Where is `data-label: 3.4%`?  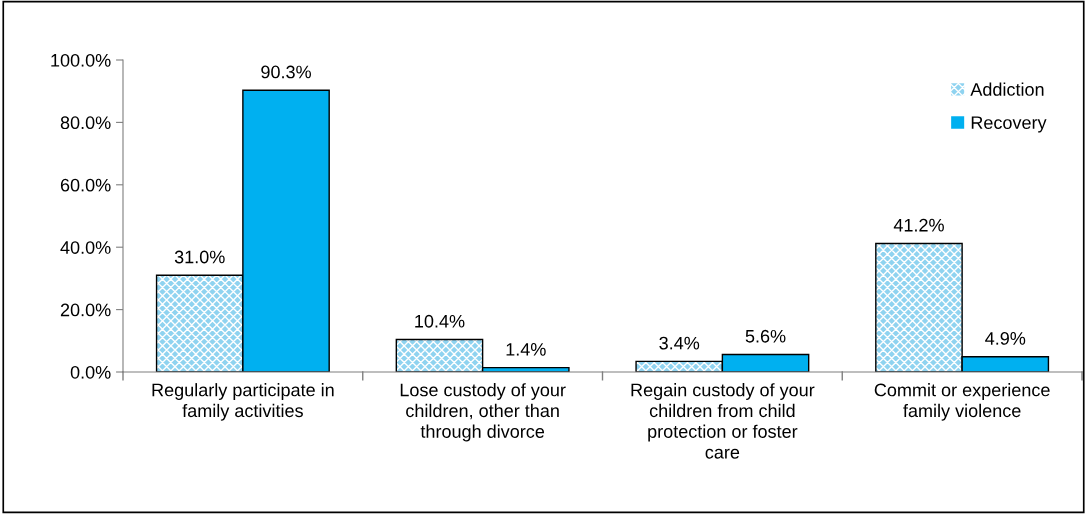
data-label: 3.4% is located at coordinates (679, 343).